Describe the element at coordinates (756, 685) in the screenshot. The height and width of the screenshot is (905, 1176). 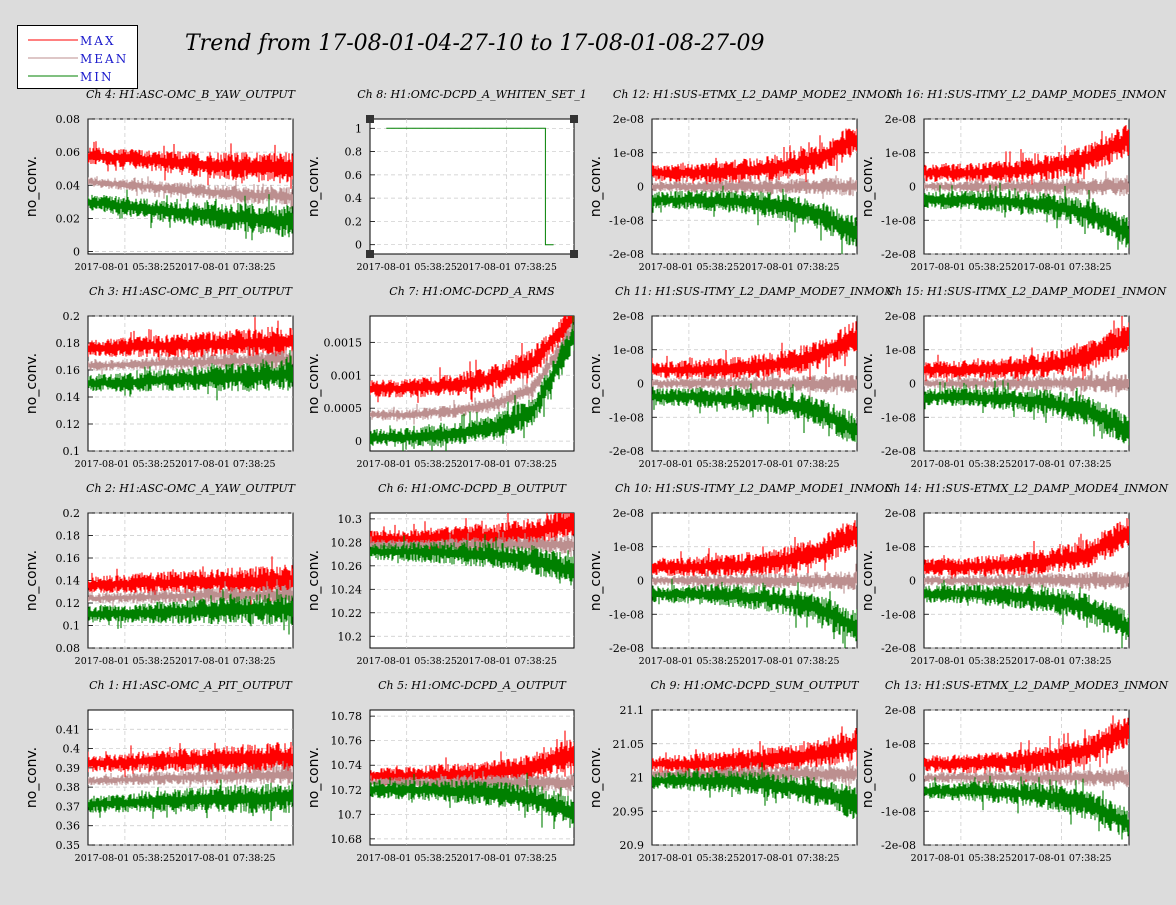
I see `chart-title: Ch 9: H1:OMC-DCPD_SUM_OUTPUT` at that location.